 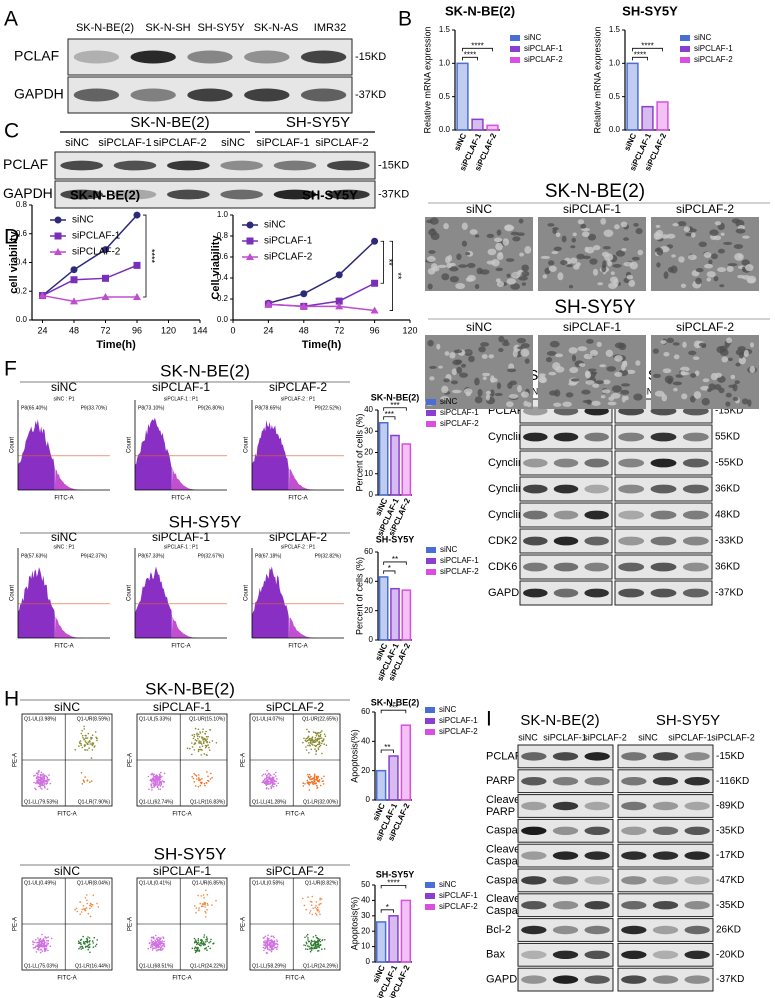 I want to click on lane-label: siNC, so click(x=535, y=391).